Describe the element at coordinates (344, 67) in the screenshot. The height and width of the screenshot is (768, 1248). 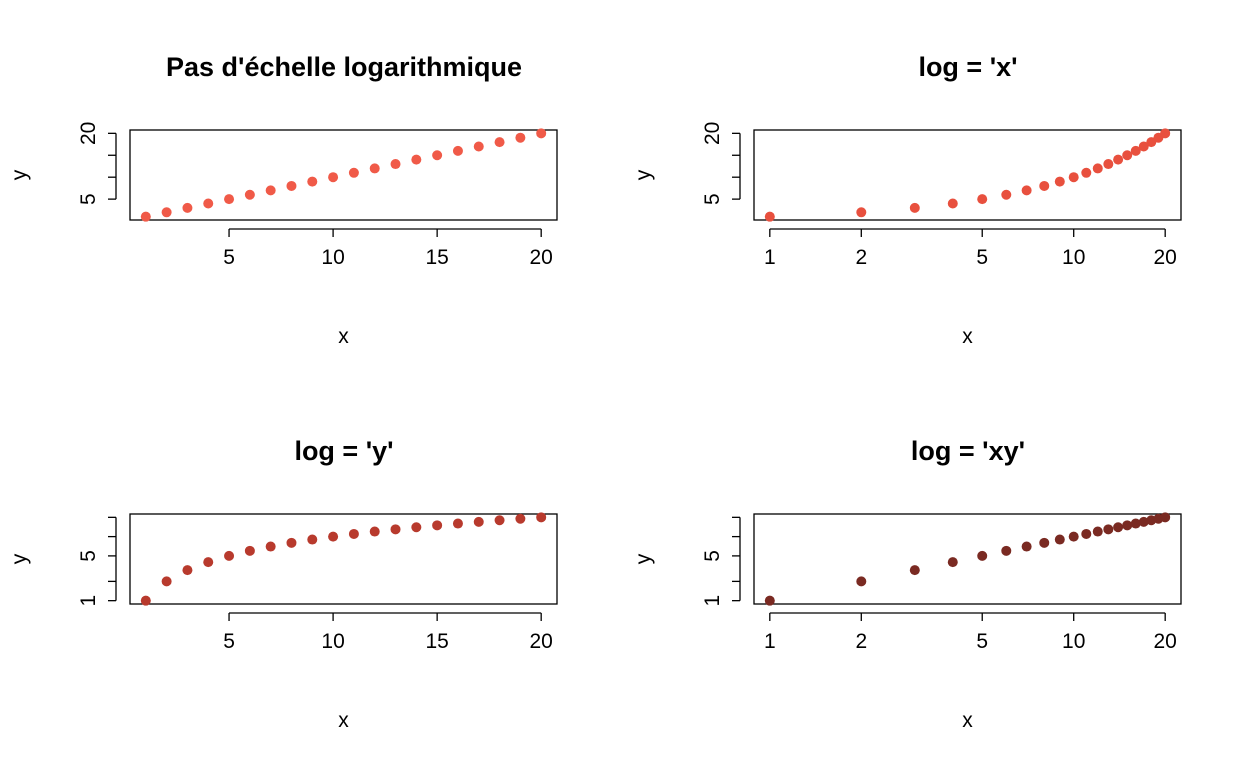
I see `chart-title: Pas d'échelle logarithmique` at that location.